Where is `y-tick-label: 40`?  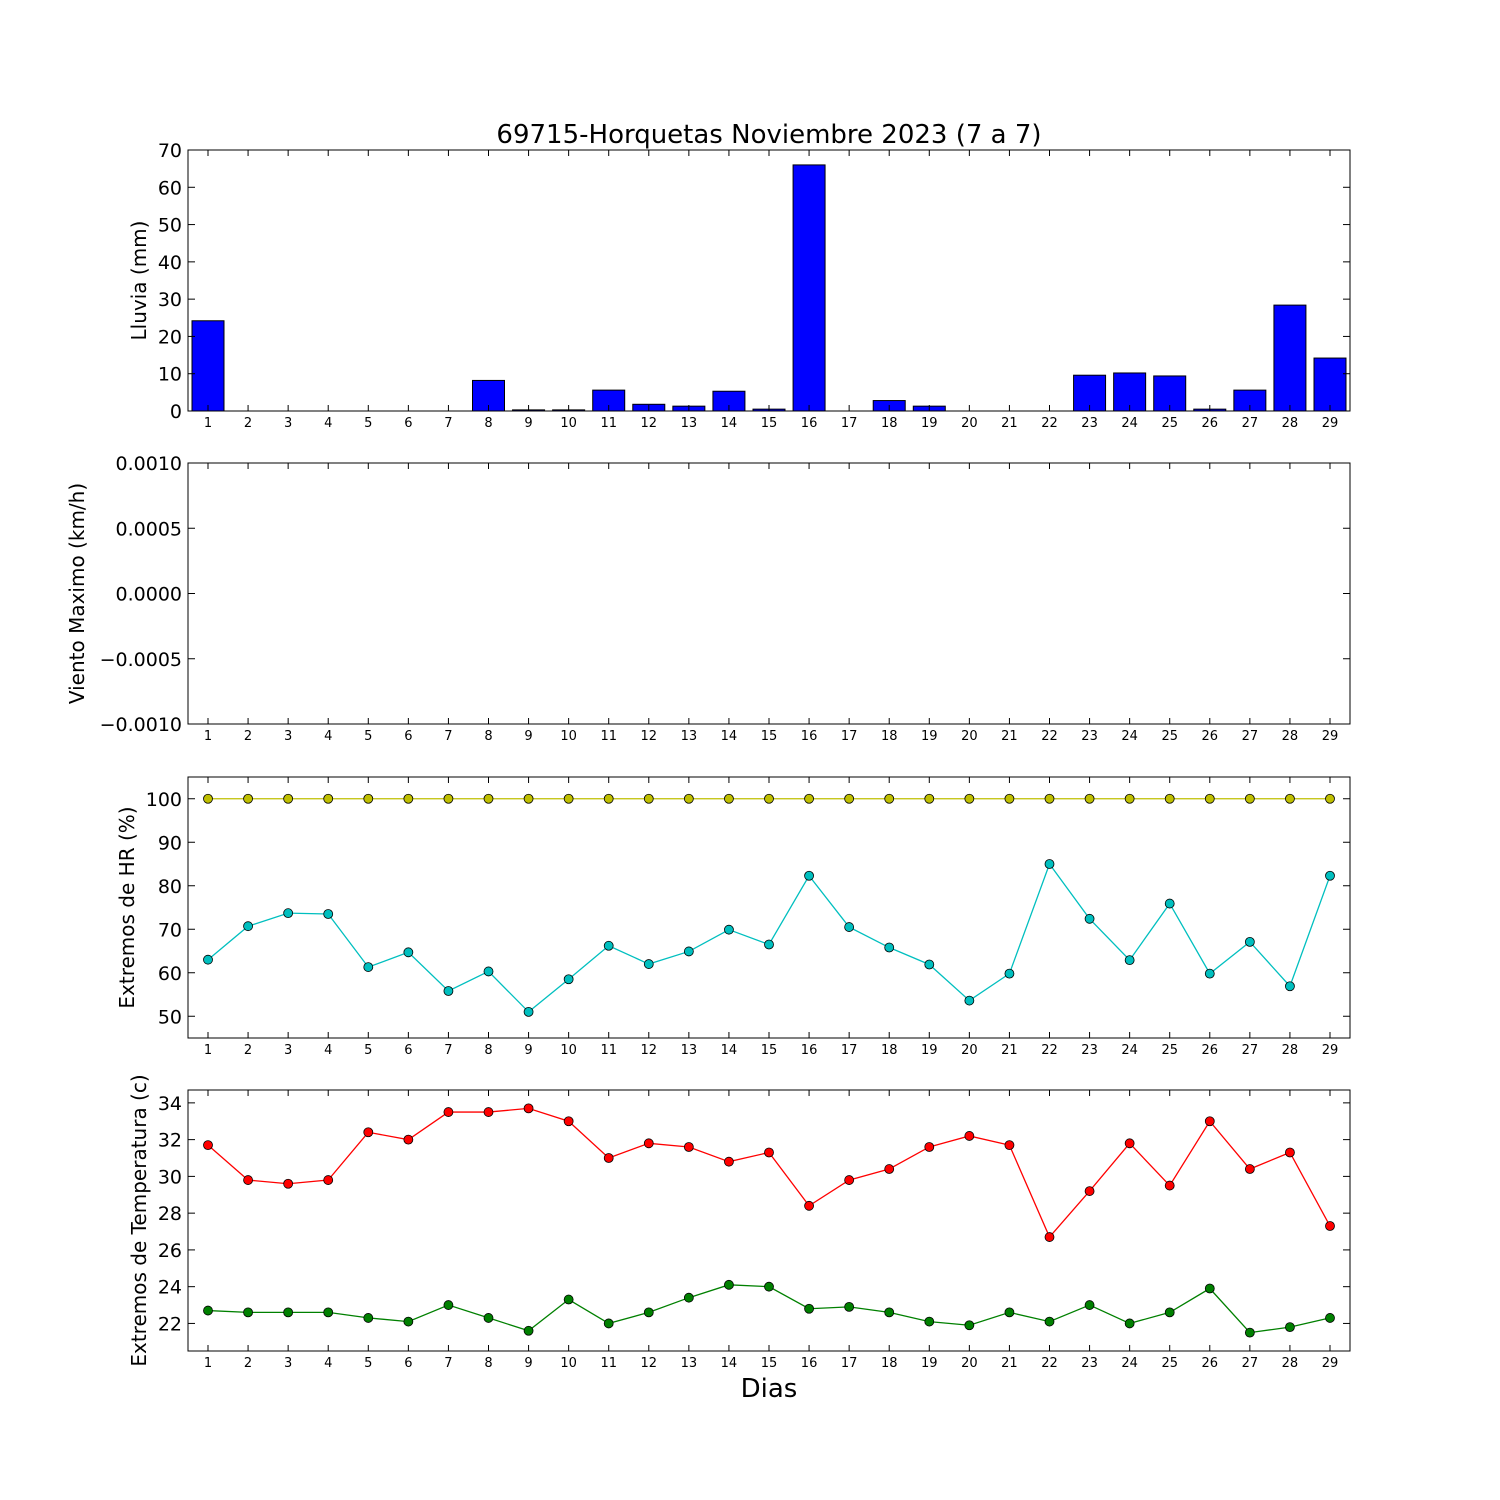 y-tick-label: 40 is located at coordinates (170, 263).